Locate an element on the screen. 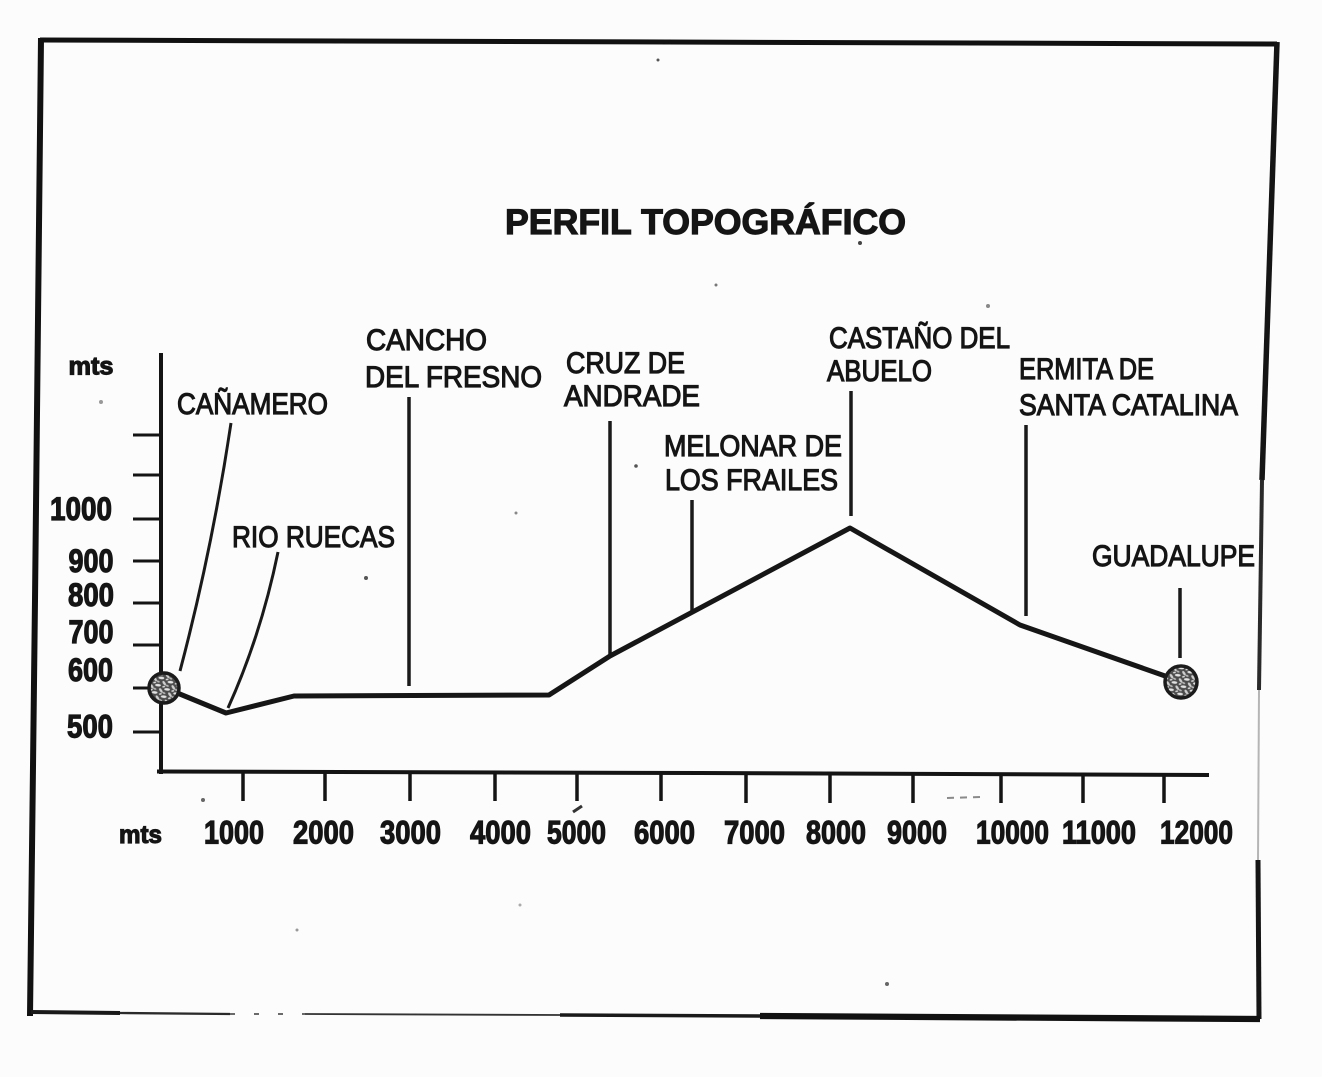  svg-text: 10000 is located at coordinates (1012, 833).